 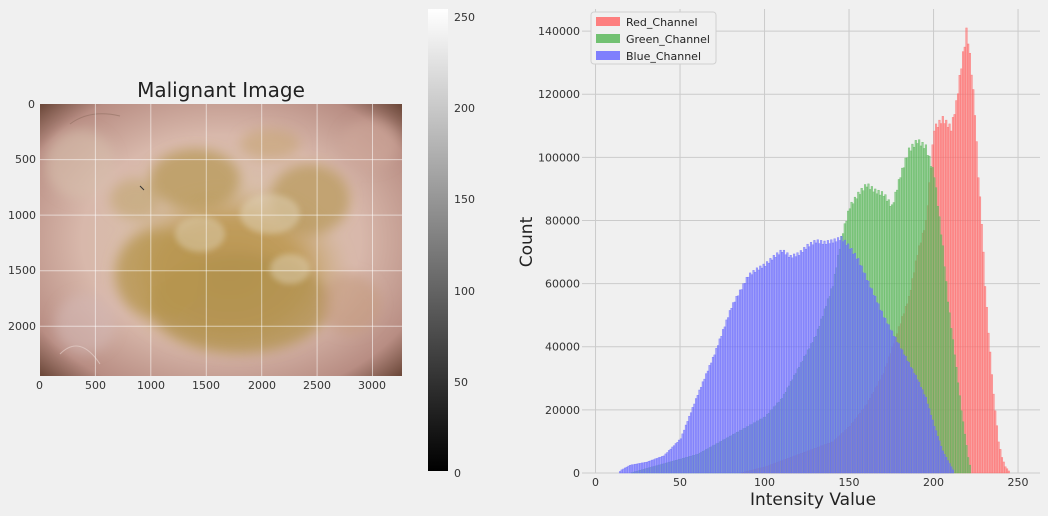 I want to click on image-y-tick: 1000, so click(x=22, y=215).